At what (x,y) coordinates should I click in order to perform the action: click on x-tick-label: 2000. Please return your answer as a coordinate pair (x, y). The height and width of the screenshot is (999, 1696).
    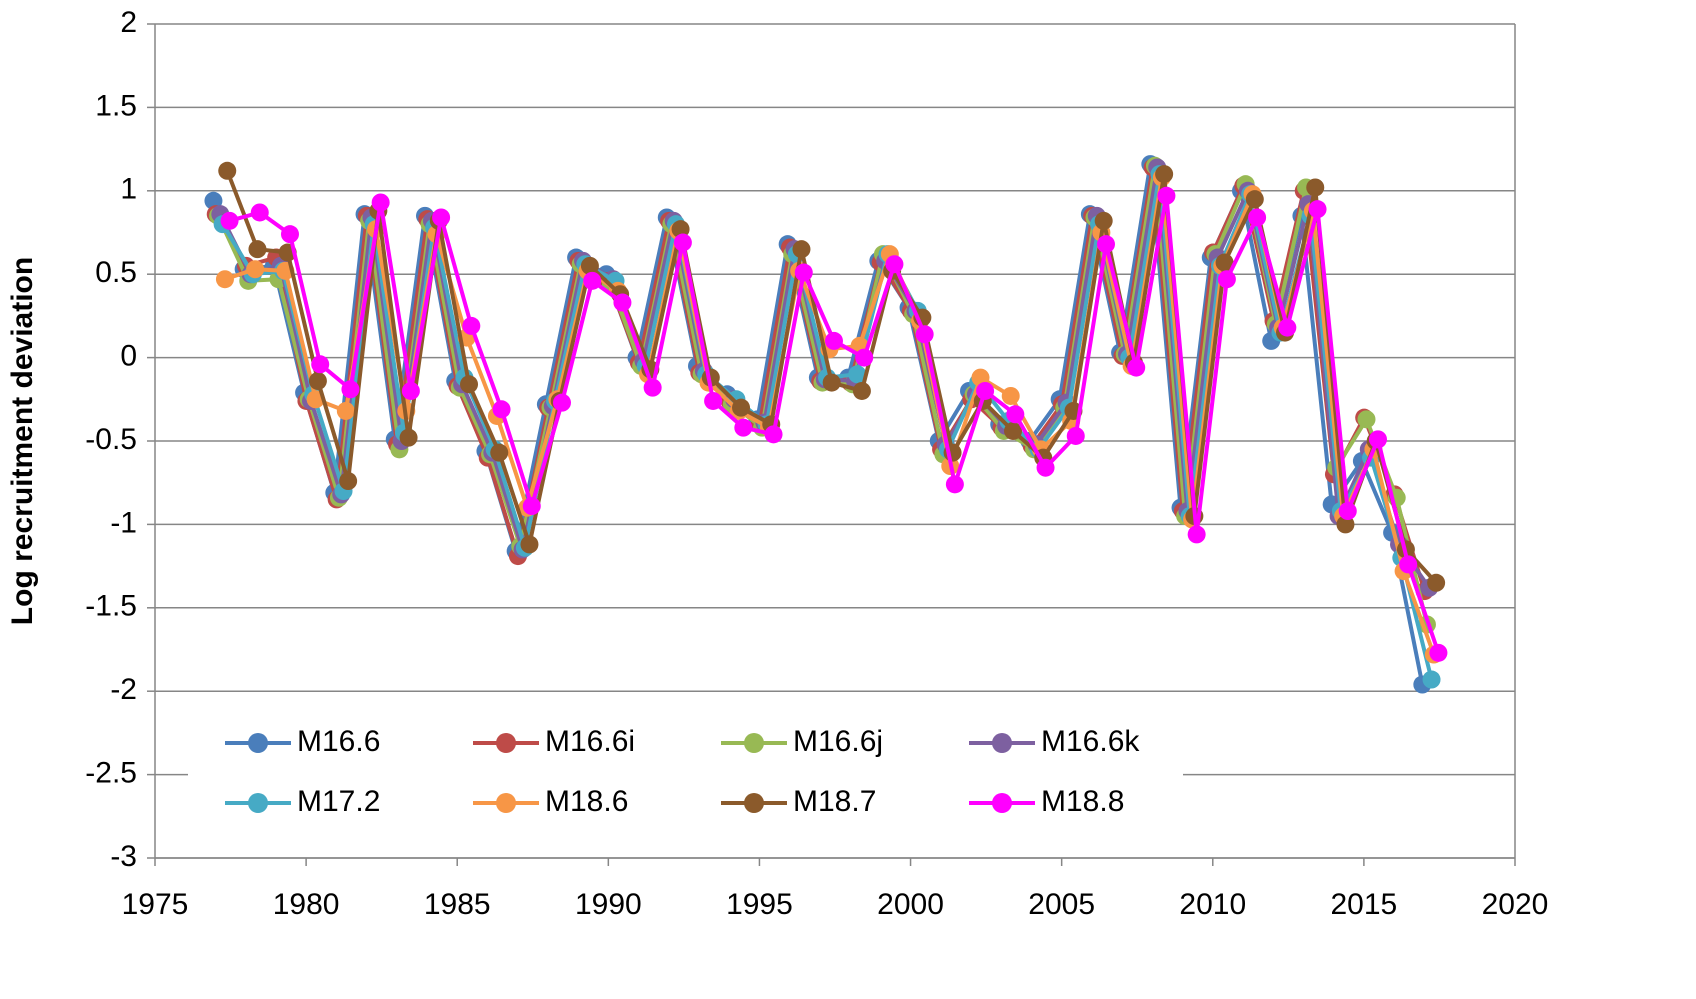
    Looking at the image, I should click on (910, 904).